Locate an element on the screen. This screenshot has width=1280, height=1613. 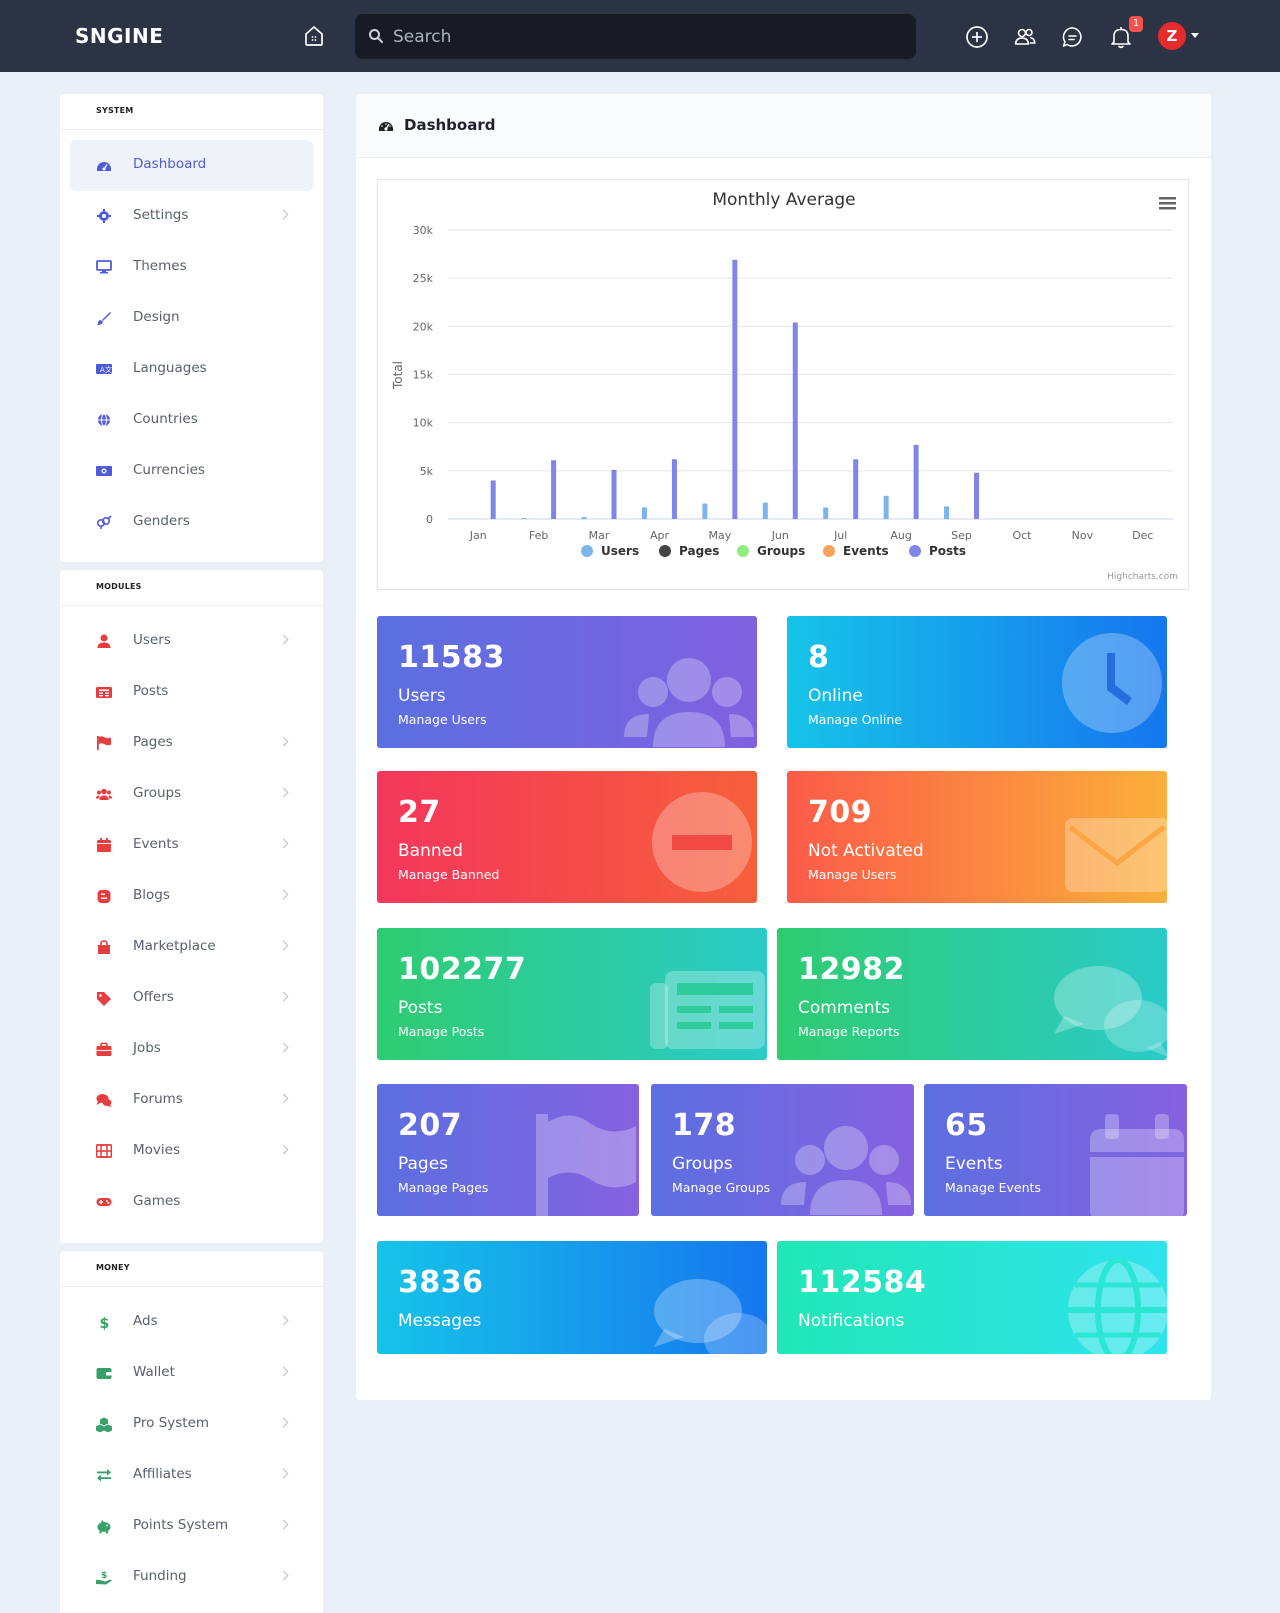
bell-icon is located at coordinates (1121, 37).